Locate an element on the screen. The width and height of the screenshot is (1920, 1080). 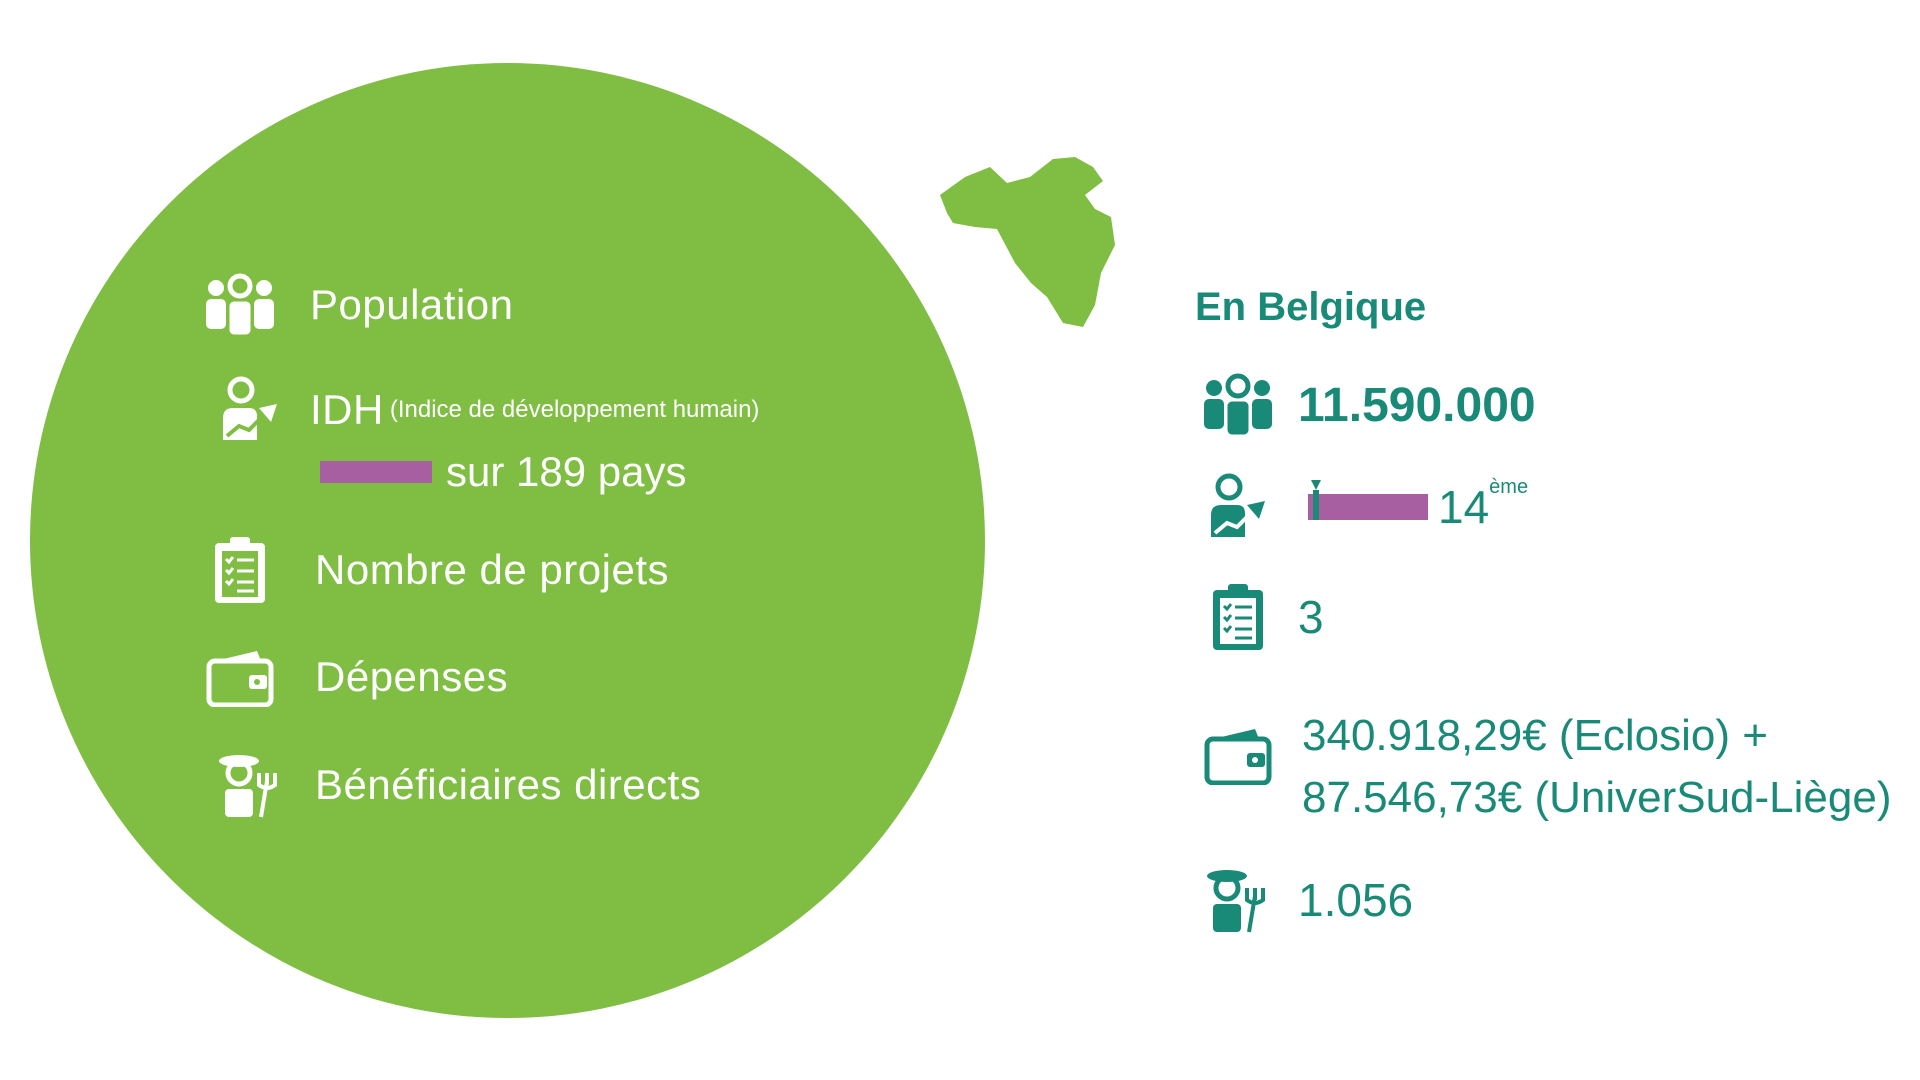
legend-population: Population is located at coordinates (357, 305).